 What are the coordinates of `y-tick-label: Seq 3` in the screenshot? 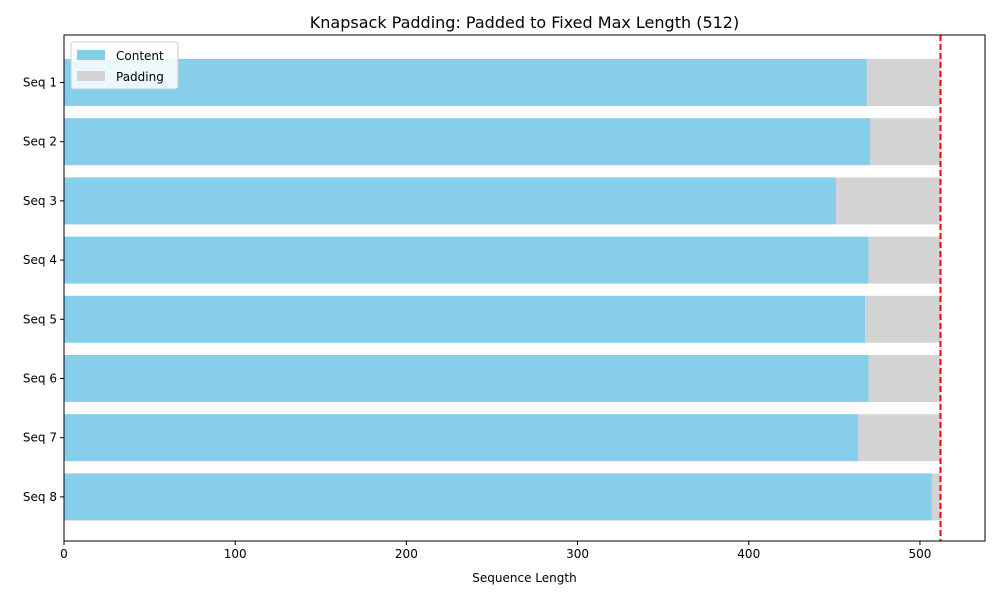 It's located at (40, 201).